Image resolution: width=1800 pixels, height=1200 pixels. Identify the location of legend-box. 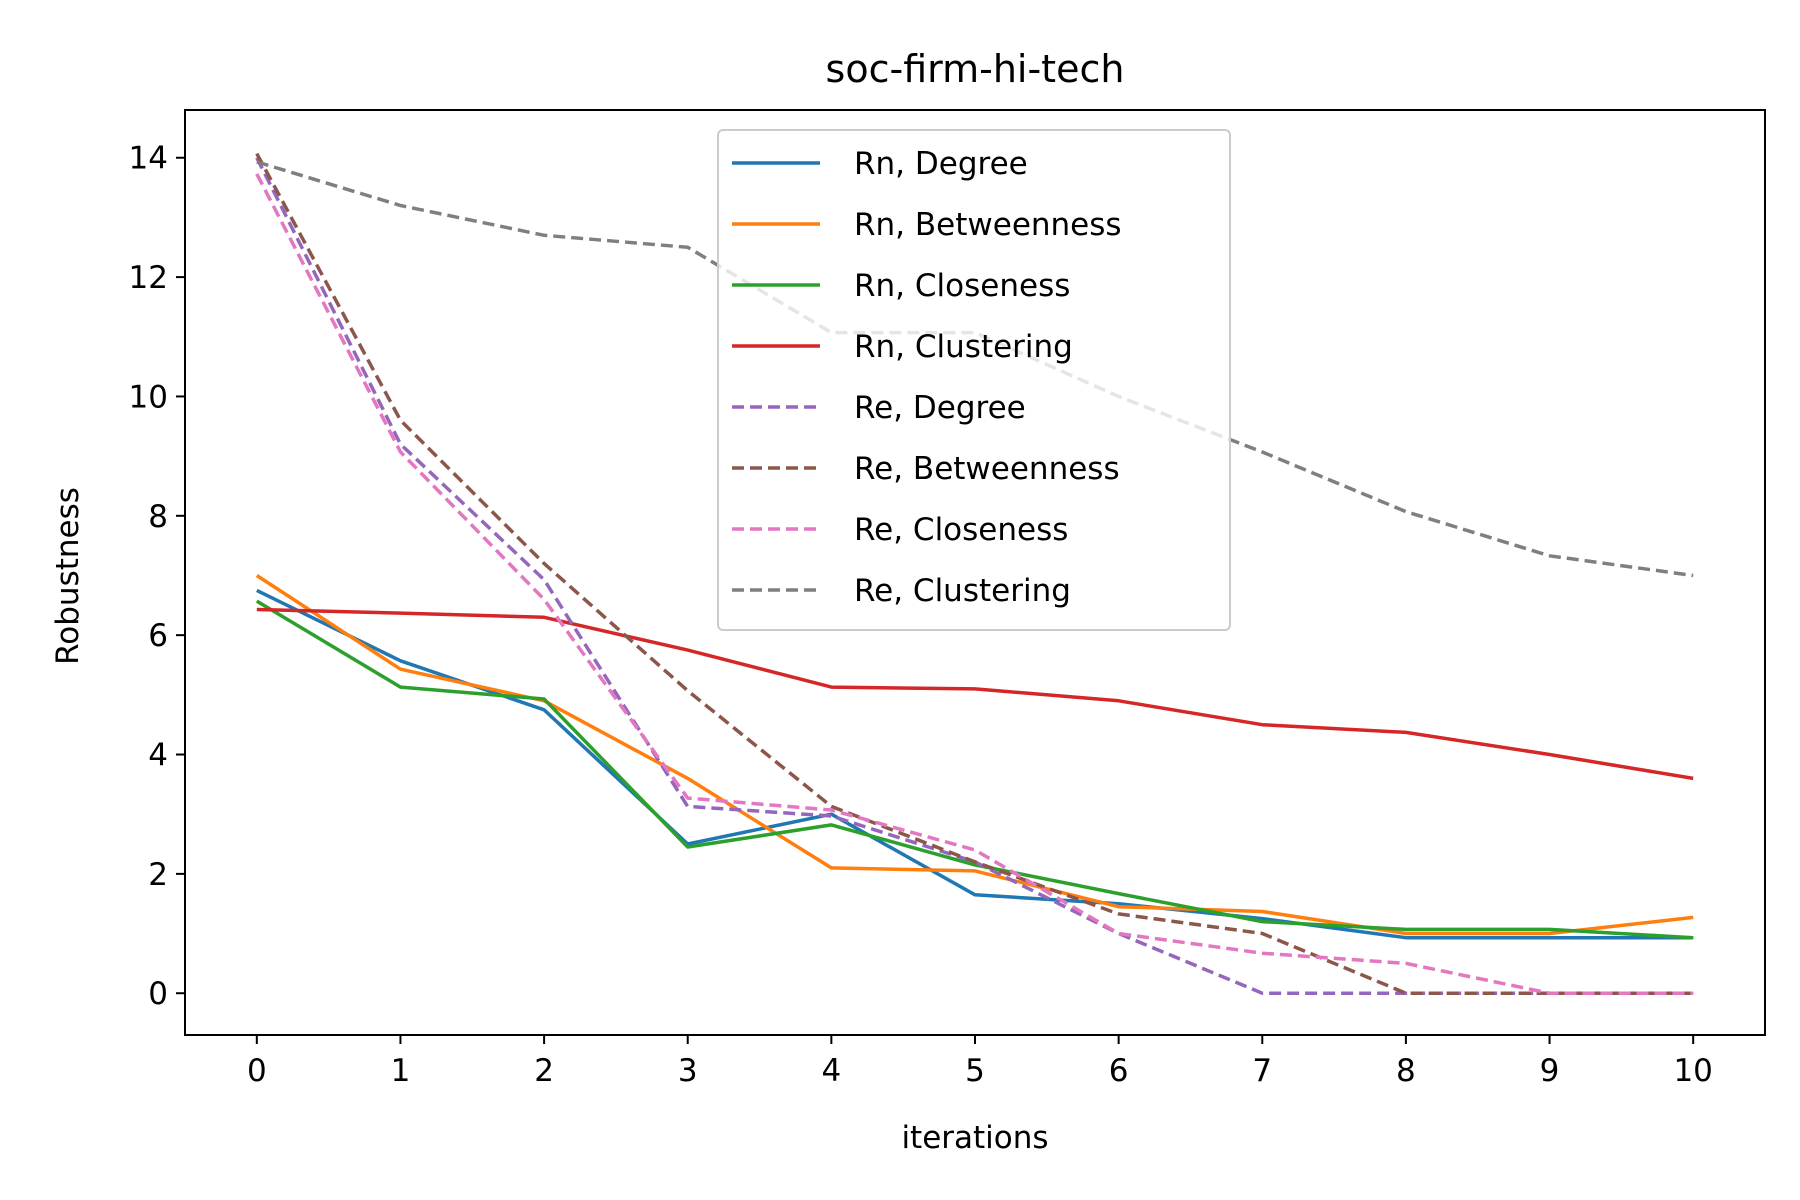
(974, 380).